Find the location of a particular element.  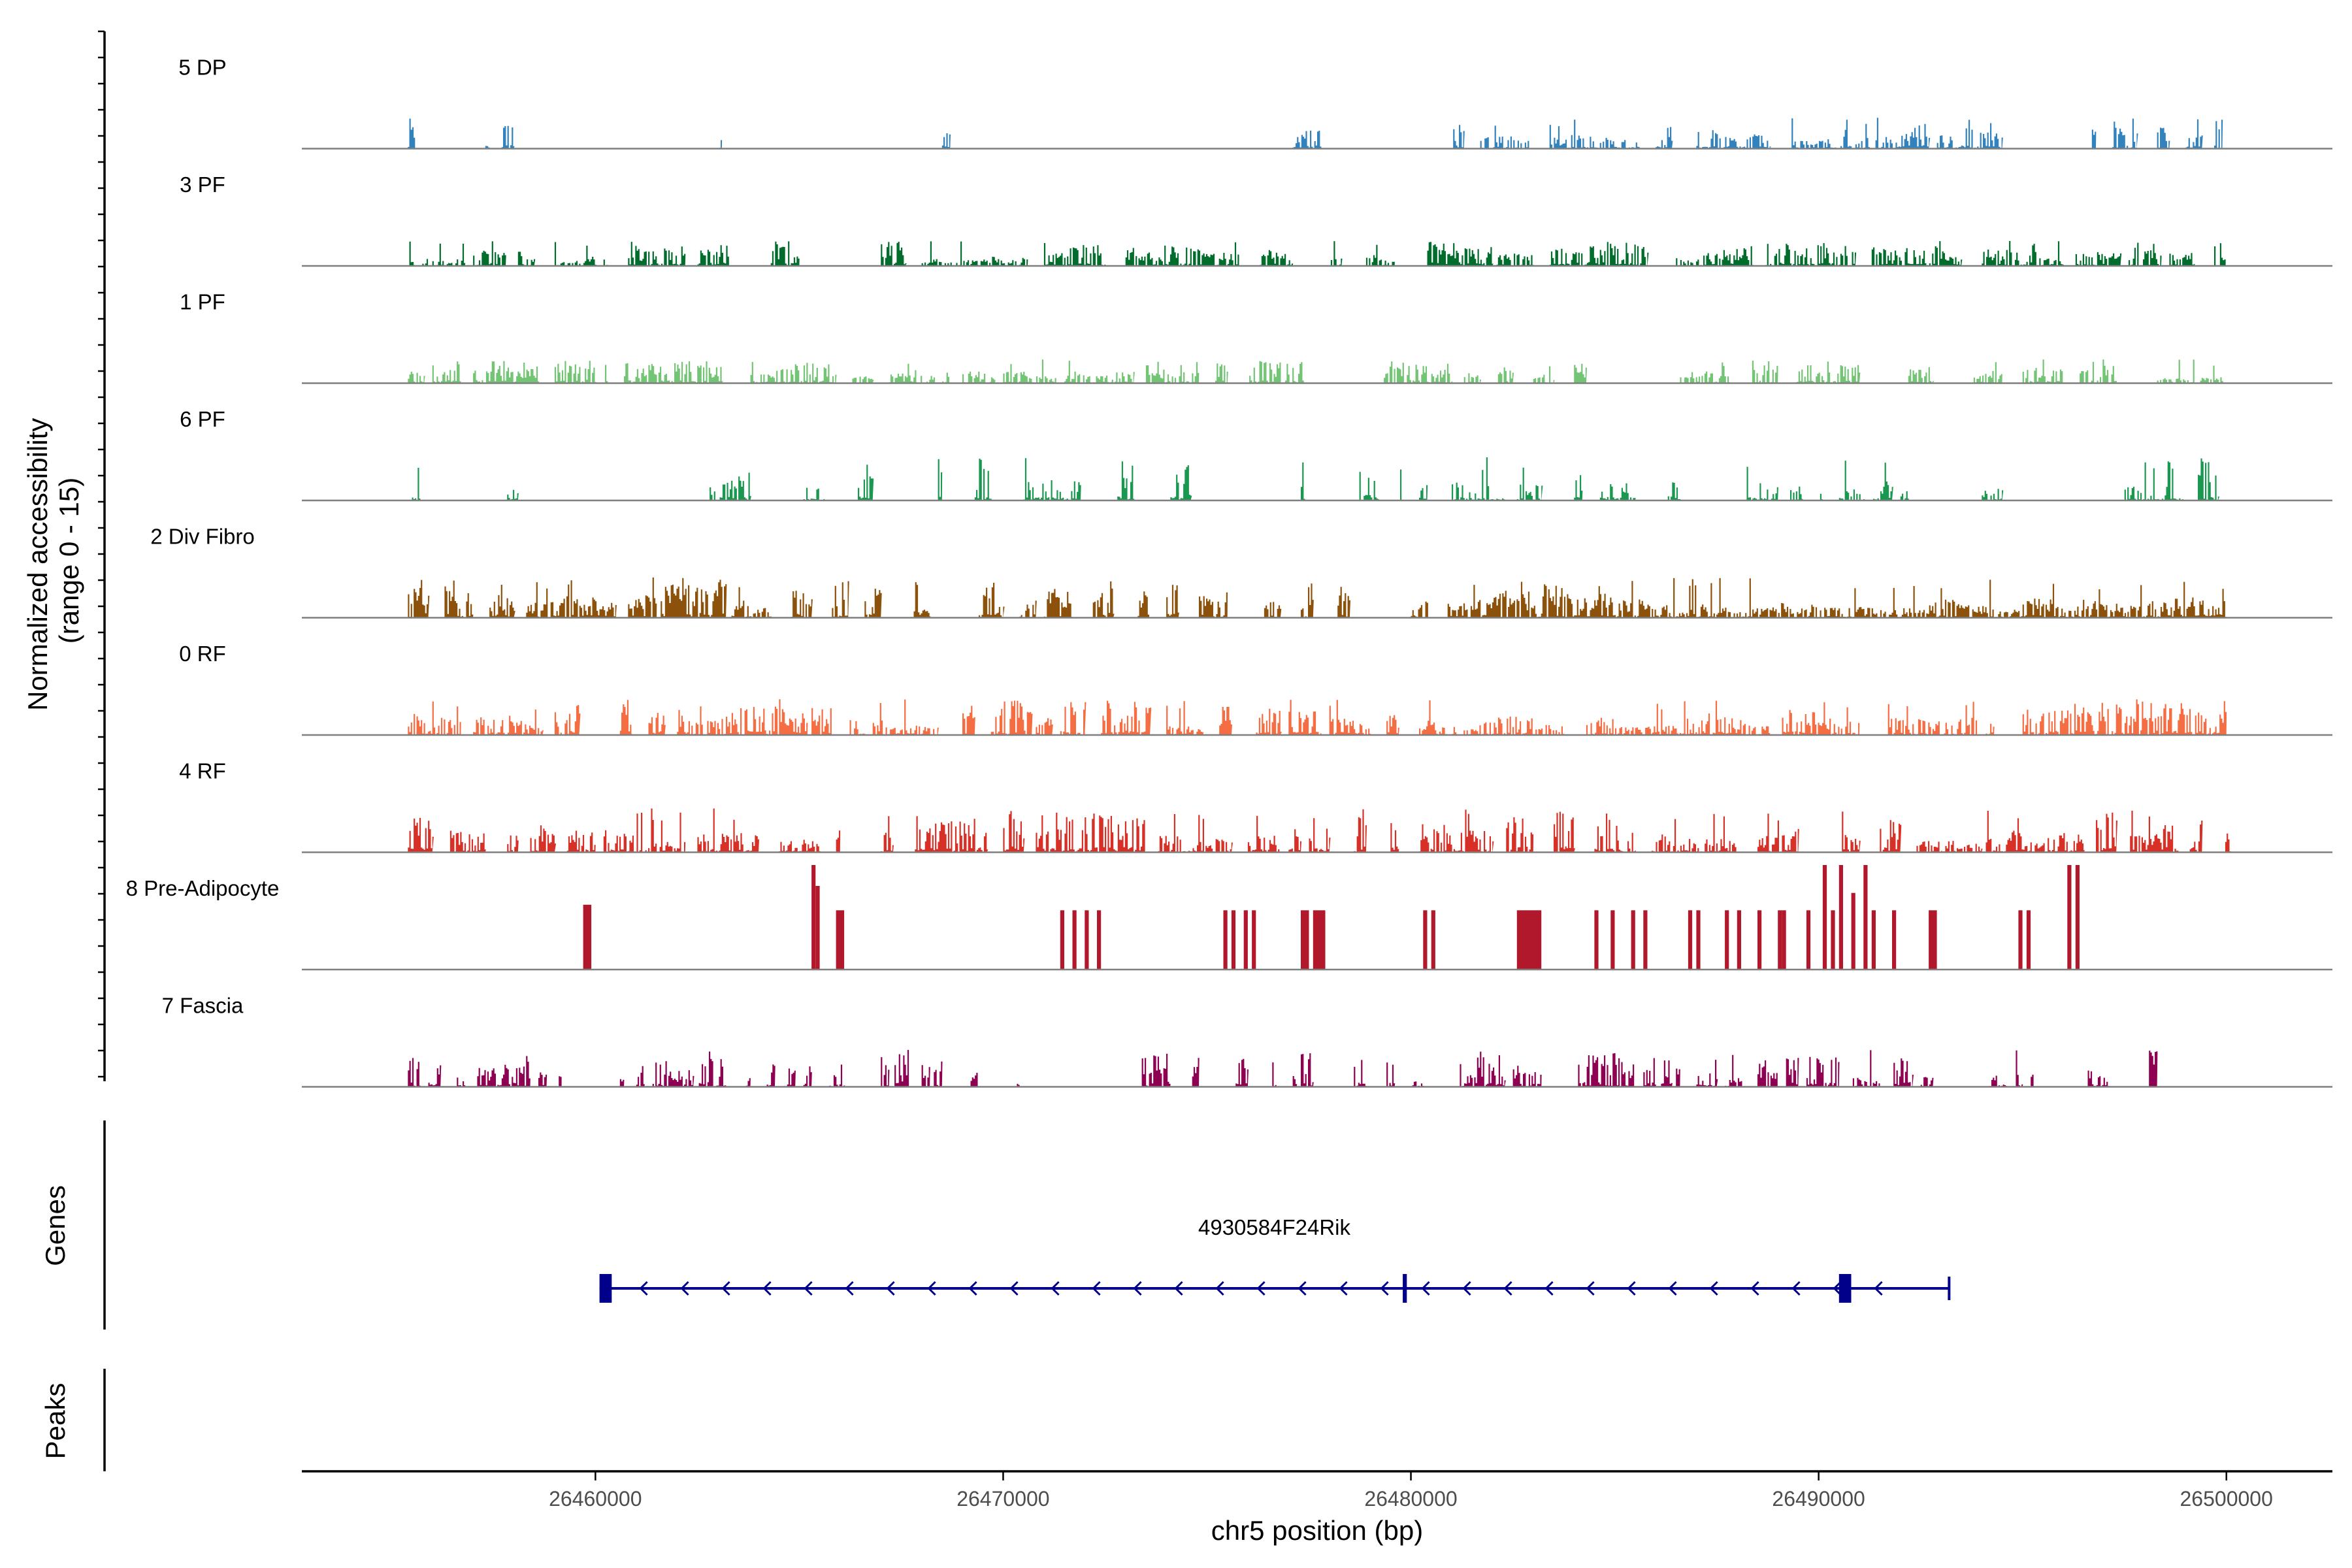

track-label-3-pf: 3 PF is located at coordinates (202, 184).